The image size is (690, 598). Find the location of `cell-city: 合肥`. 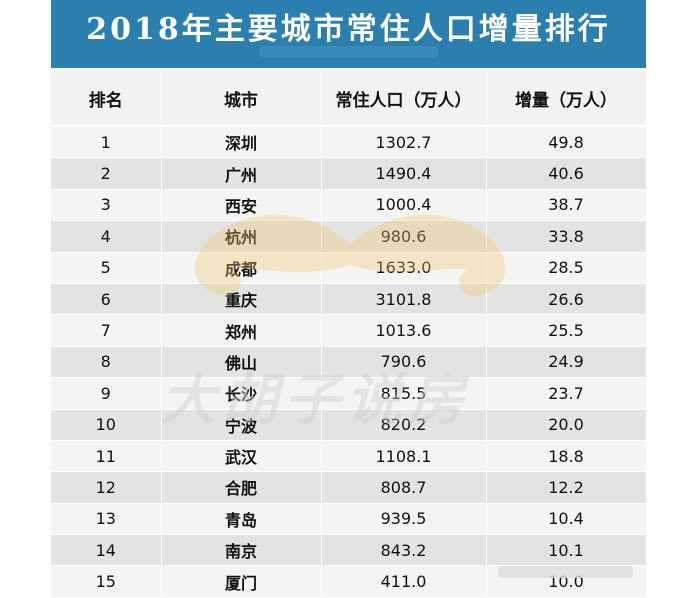

cell-city: 合肥 is located at coordinates (241, 487).